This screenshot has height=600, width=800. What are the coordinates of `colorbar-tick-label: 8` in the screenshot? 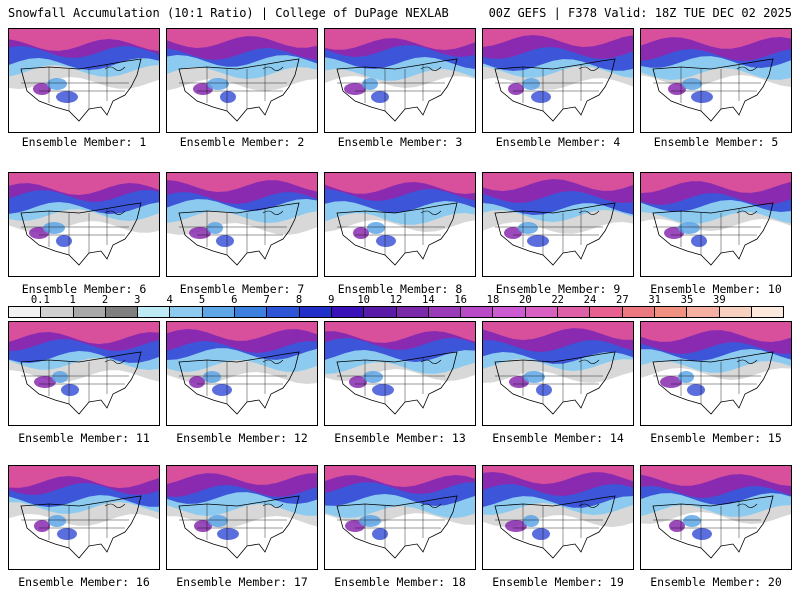 It's located at (299, 300).